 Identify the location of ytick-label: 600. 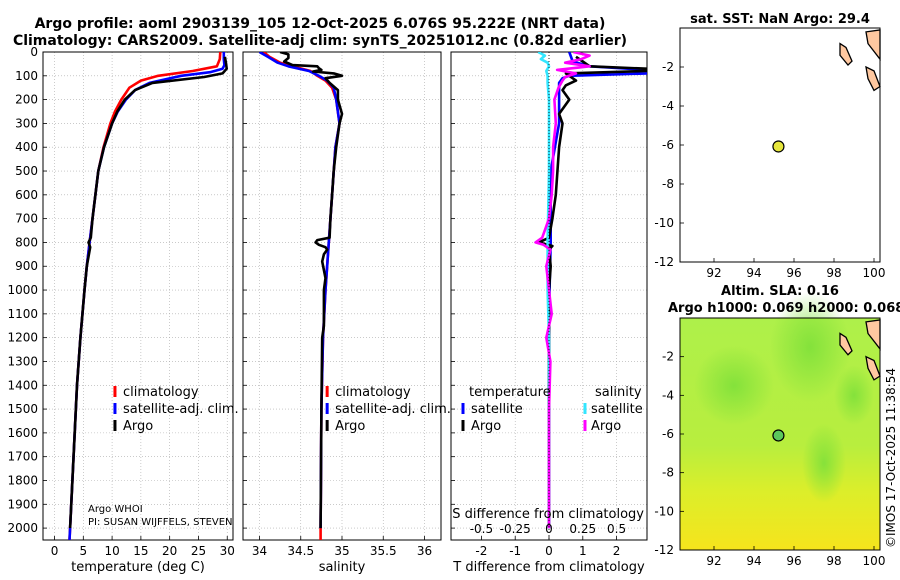
(26, 195).